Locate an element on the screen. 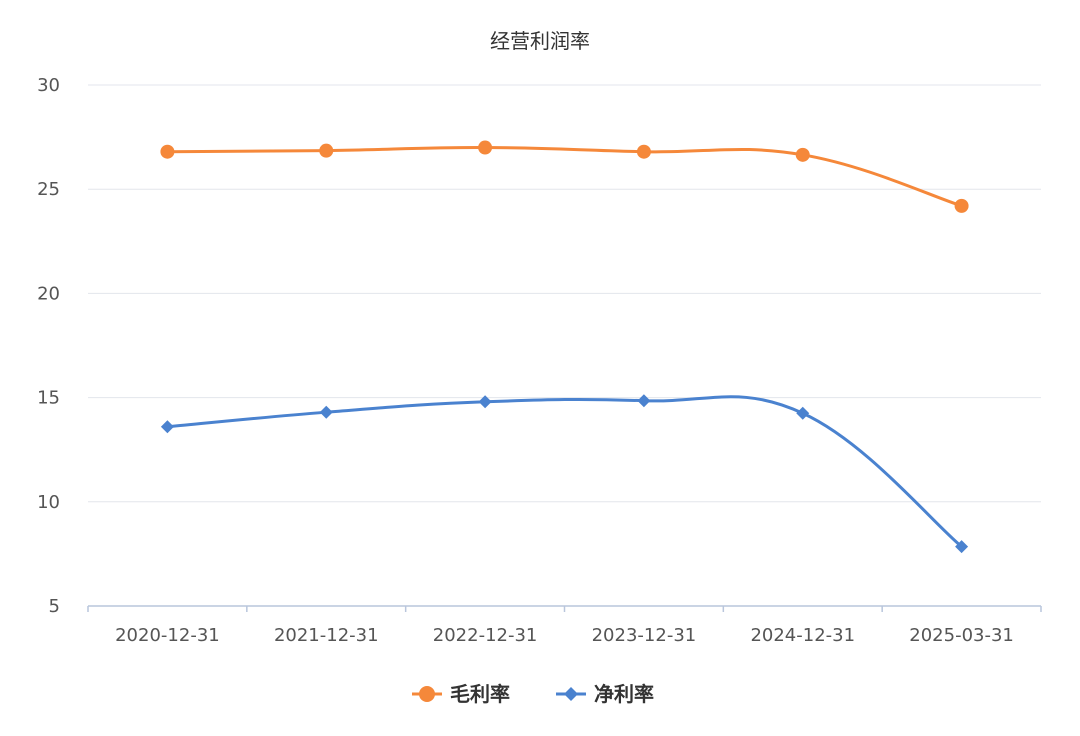 The width and height of the screenshot is (1080, 736). y-tick-label: 20 is located at coordinates (48, 293).